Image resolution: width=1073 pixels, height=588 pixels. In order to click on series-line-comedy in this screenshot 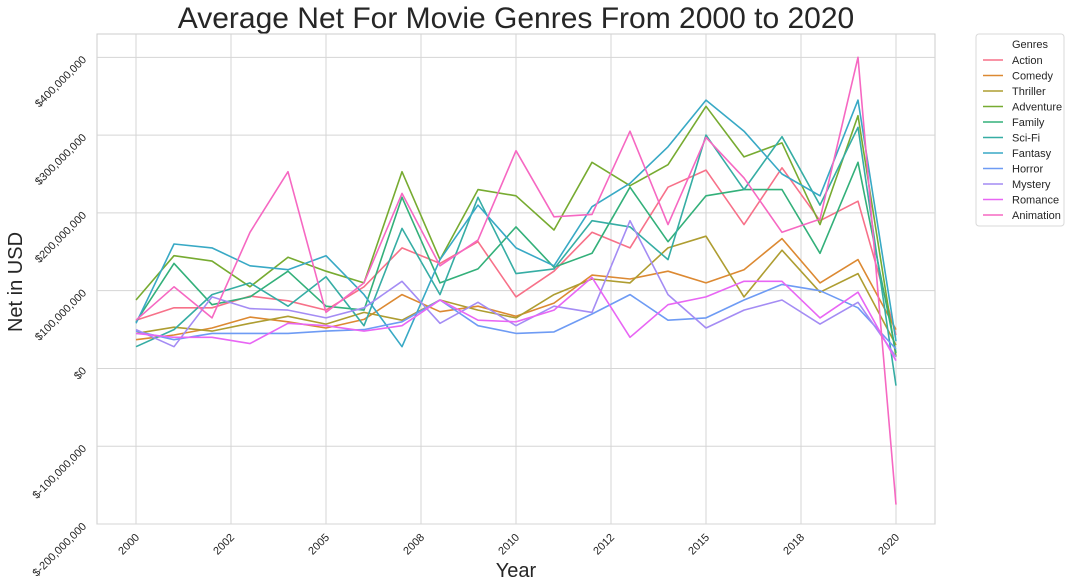, I will do `click(516, 289)`.